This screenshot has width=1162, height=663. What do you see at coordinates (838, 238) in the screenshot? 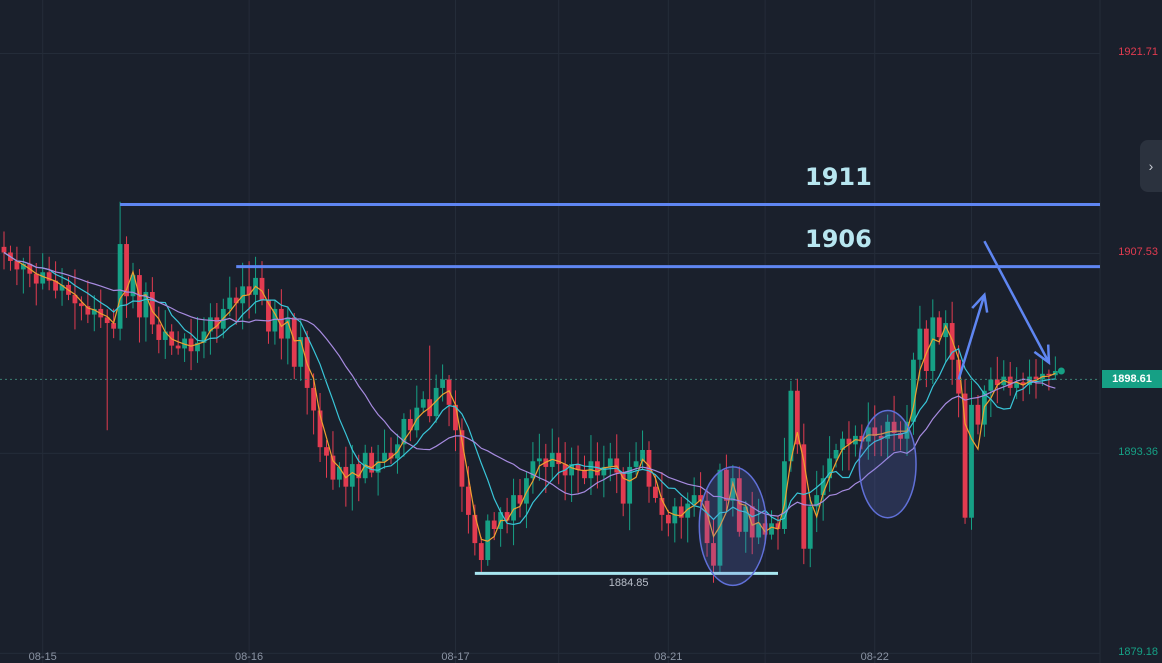
I see `resistance-level-label-1906: 1906` at bounding box center [838, 238].